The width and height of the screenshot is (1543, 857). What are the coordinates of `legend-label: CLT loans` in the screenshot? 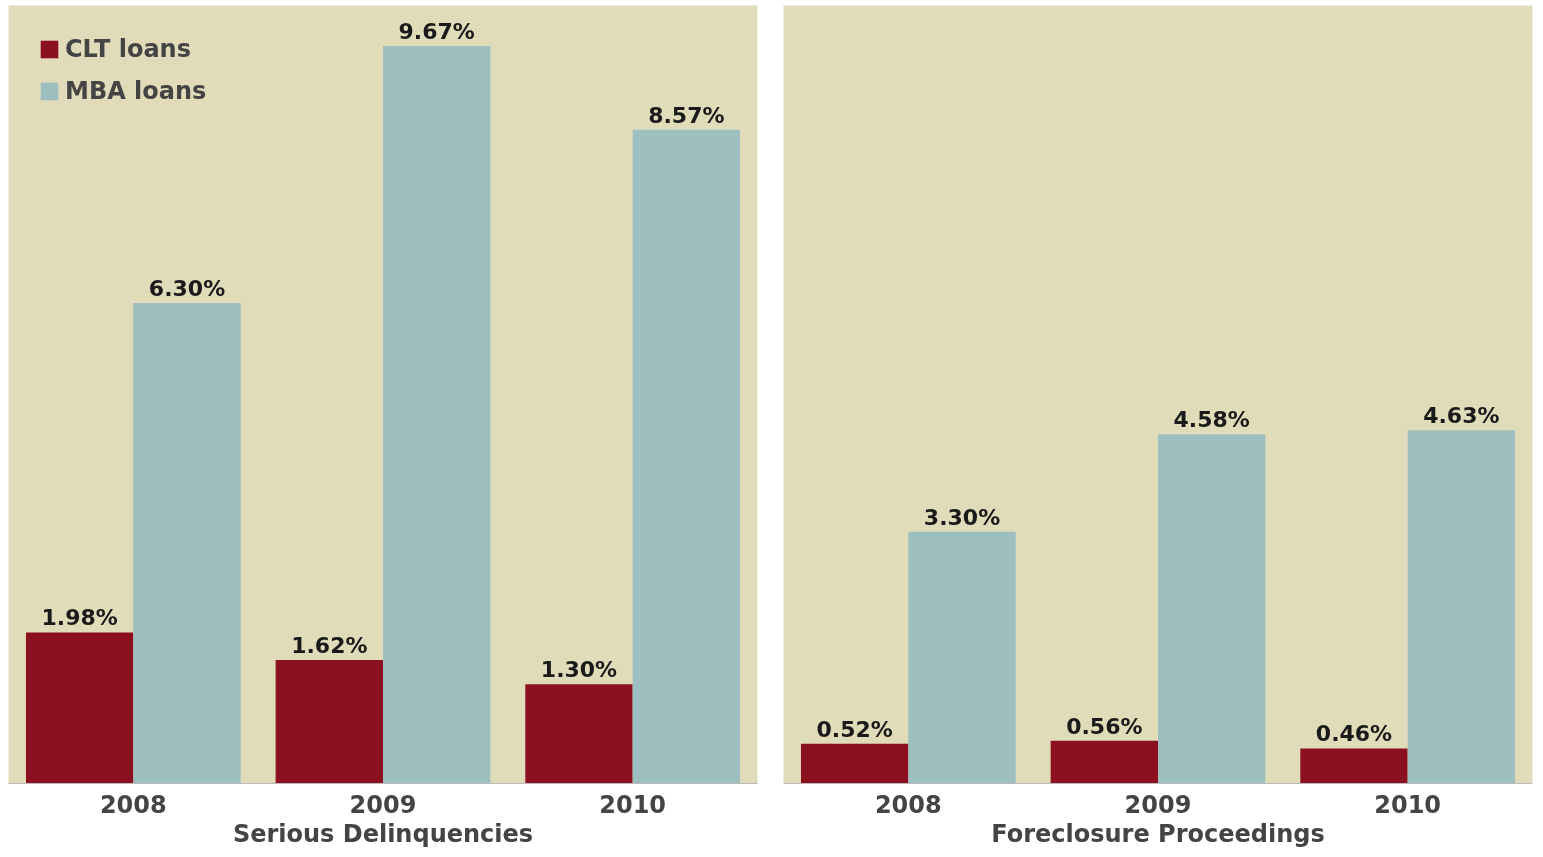 It's located at (128, 49).